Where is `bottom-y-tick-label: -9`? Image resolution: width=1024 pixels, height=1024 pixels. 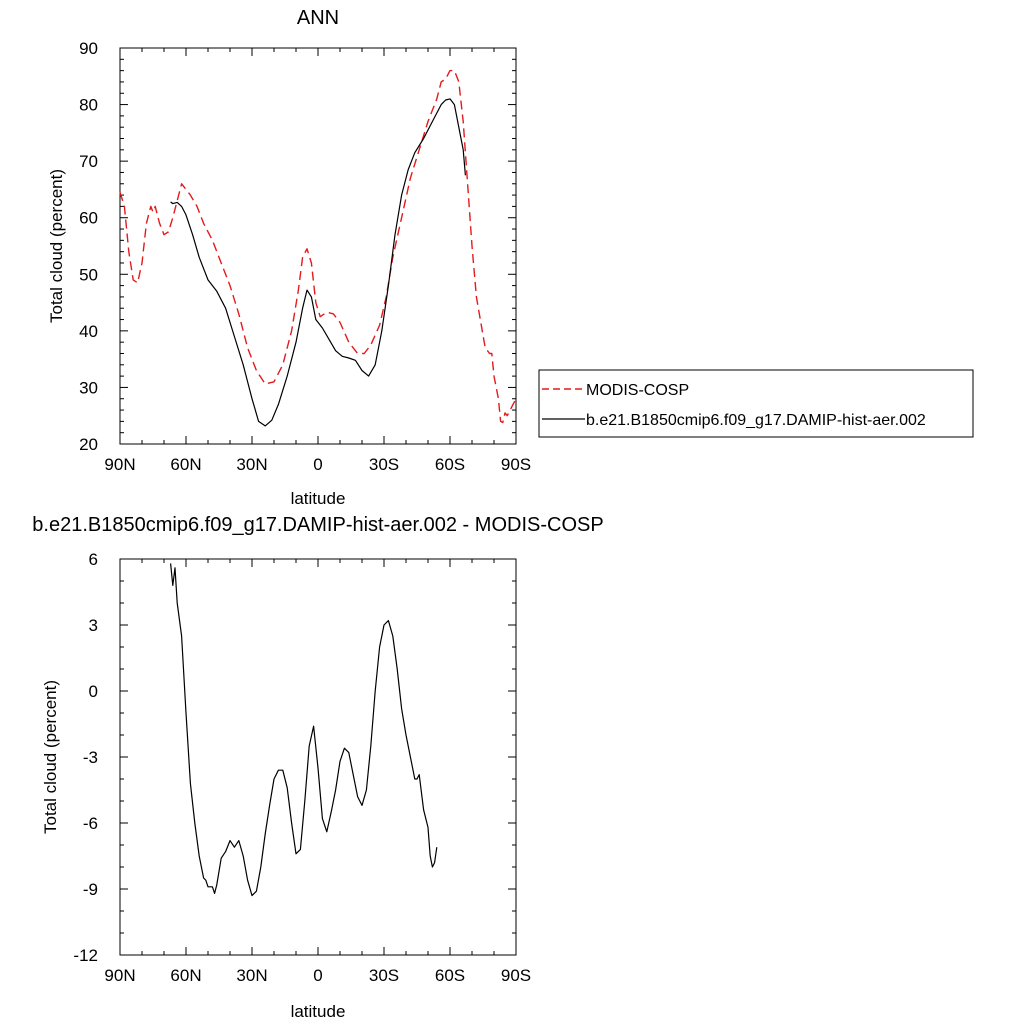 bottom-y-tick-label: -9 is located at coordinates (90, 889).